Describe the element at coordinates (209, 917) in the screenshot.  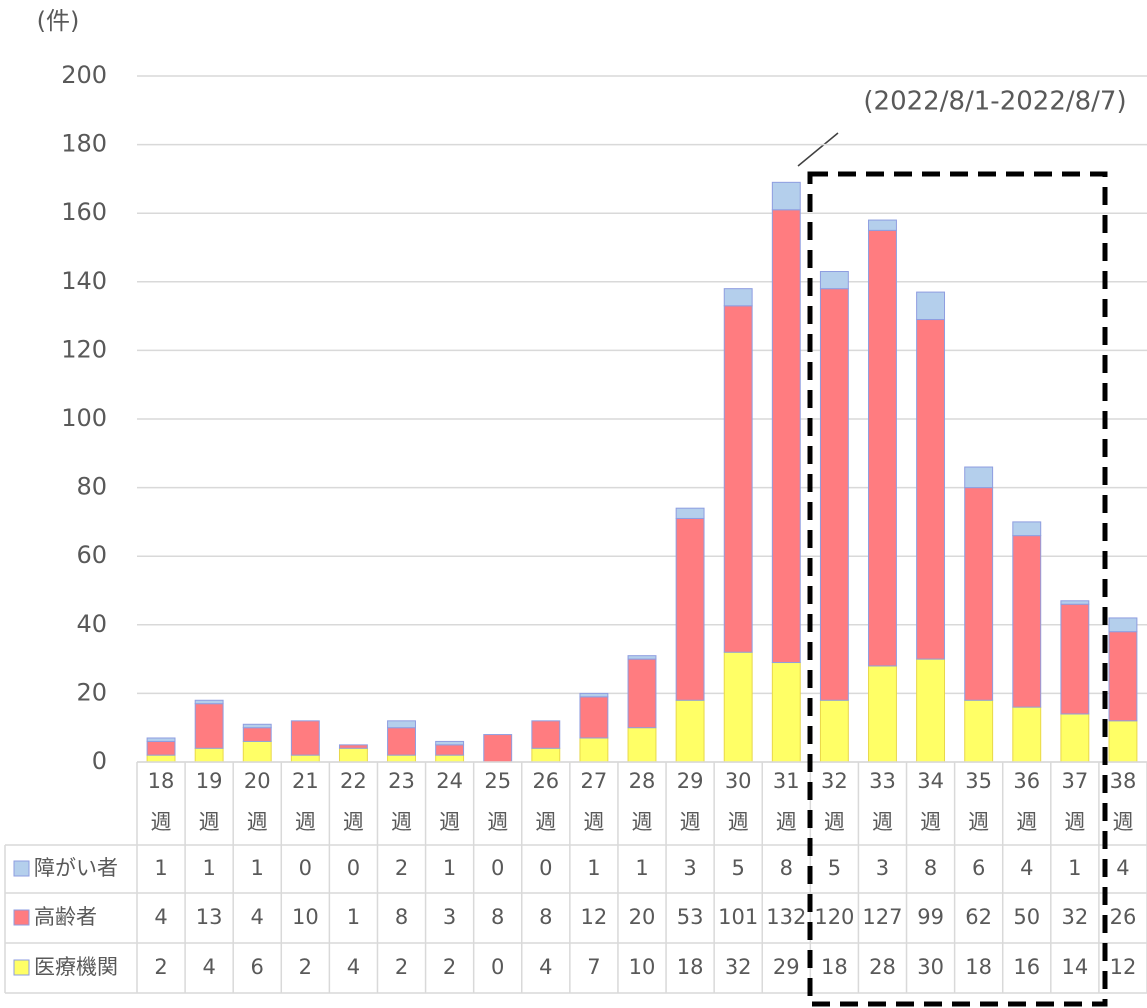
I see `table-value: 13` at that location.